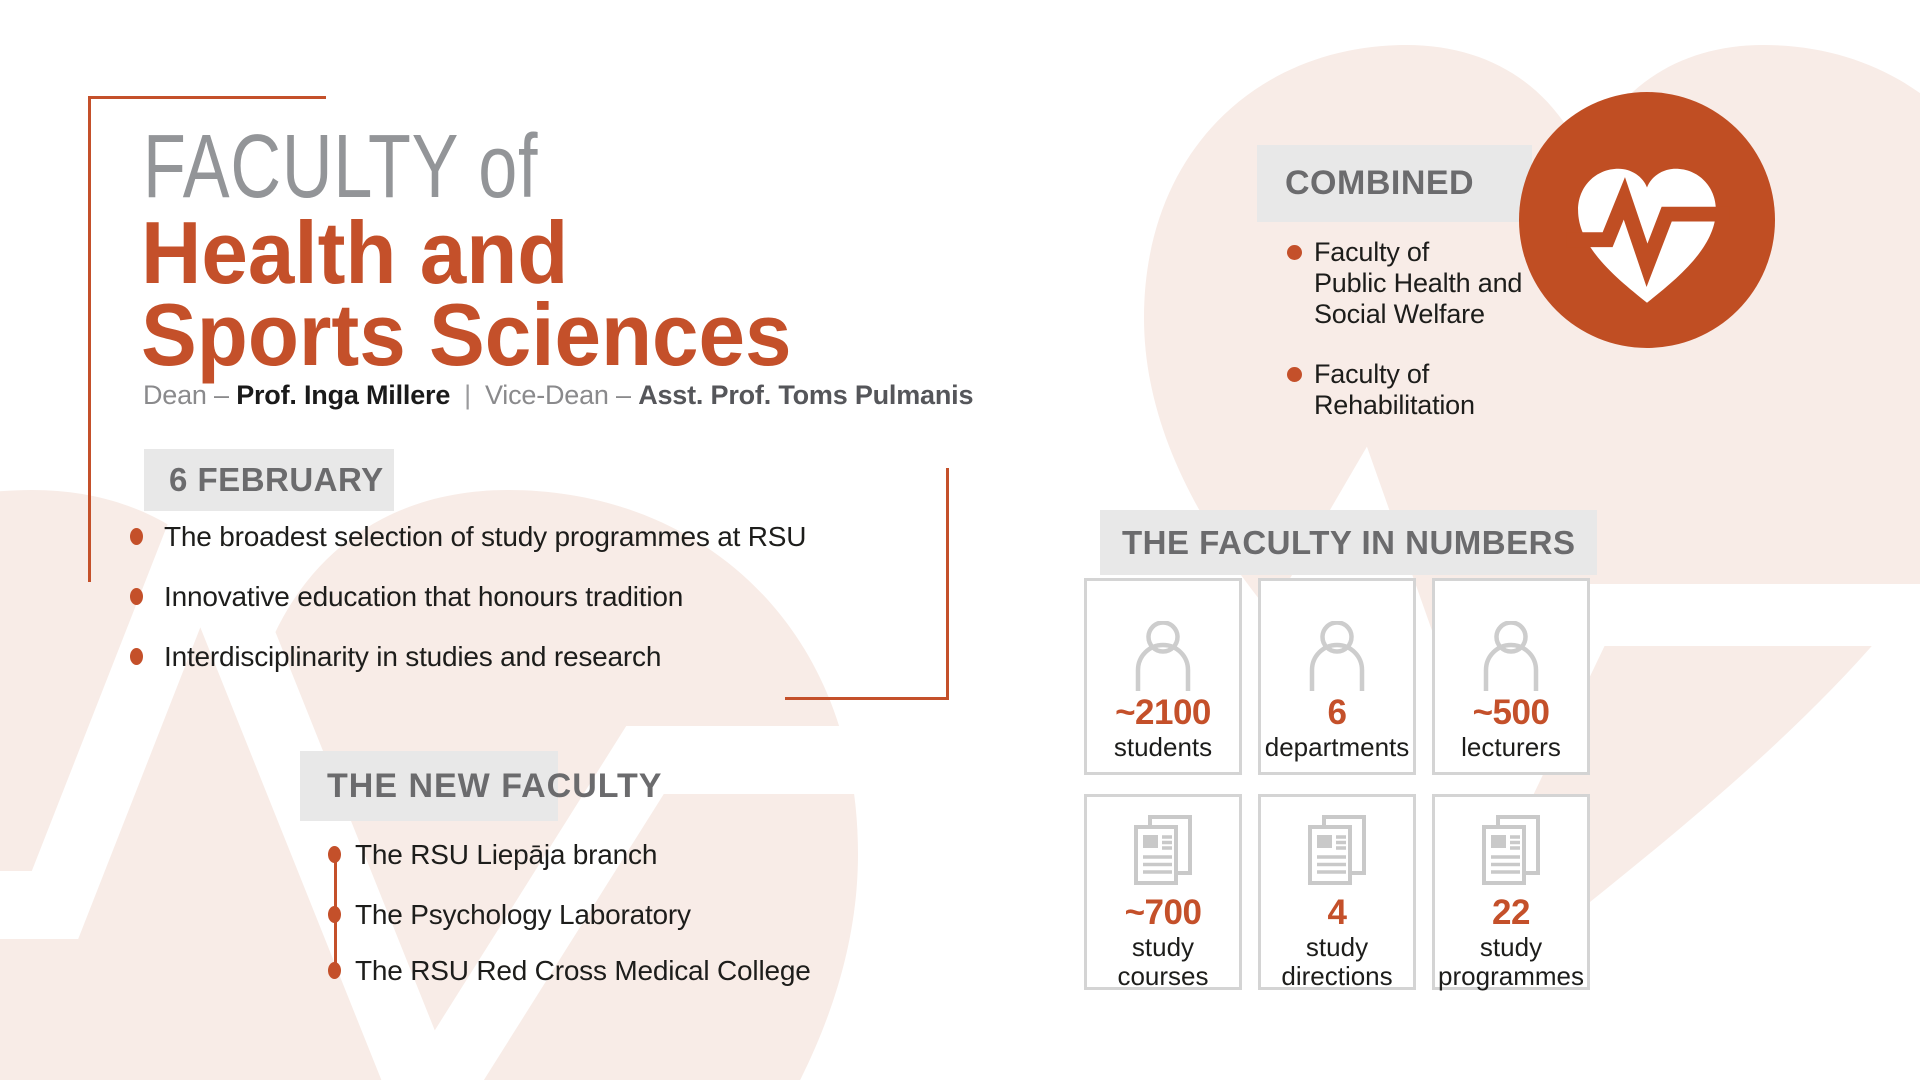  I want to click on stat-card-study-directions: 4 study directions, so click(1337, 892).